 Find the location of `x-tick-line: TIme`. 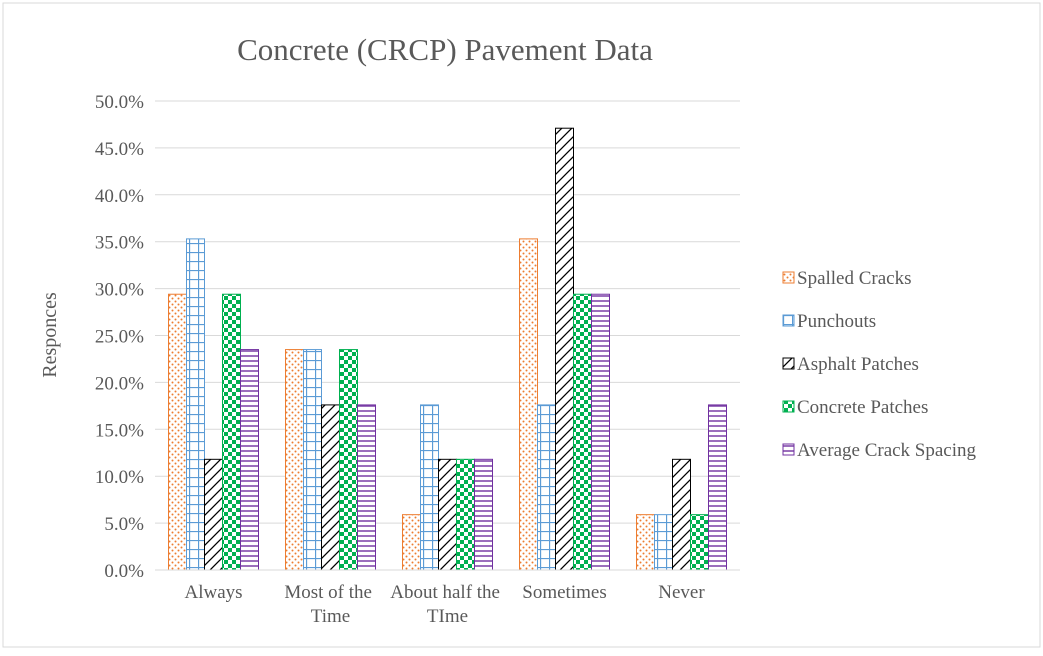

x-tick-line: TIme is located at coordinates (447, 616).